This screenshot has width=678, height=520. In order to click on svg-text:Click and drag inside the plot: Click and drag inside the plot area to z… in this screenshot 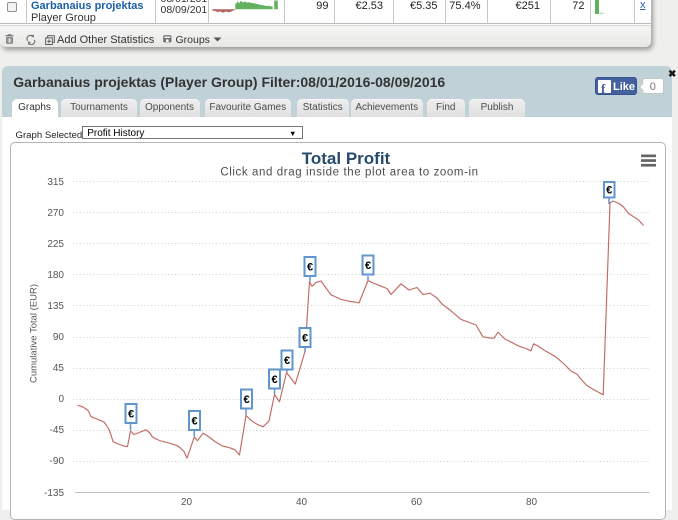, I will do `click(349, 173)`.